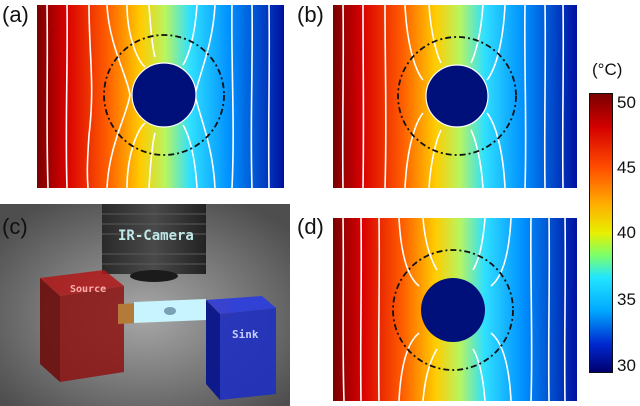  Describe the element at coordinates (626, 102) in the screenshot. I see `colorbar-tick: 50` at that location.